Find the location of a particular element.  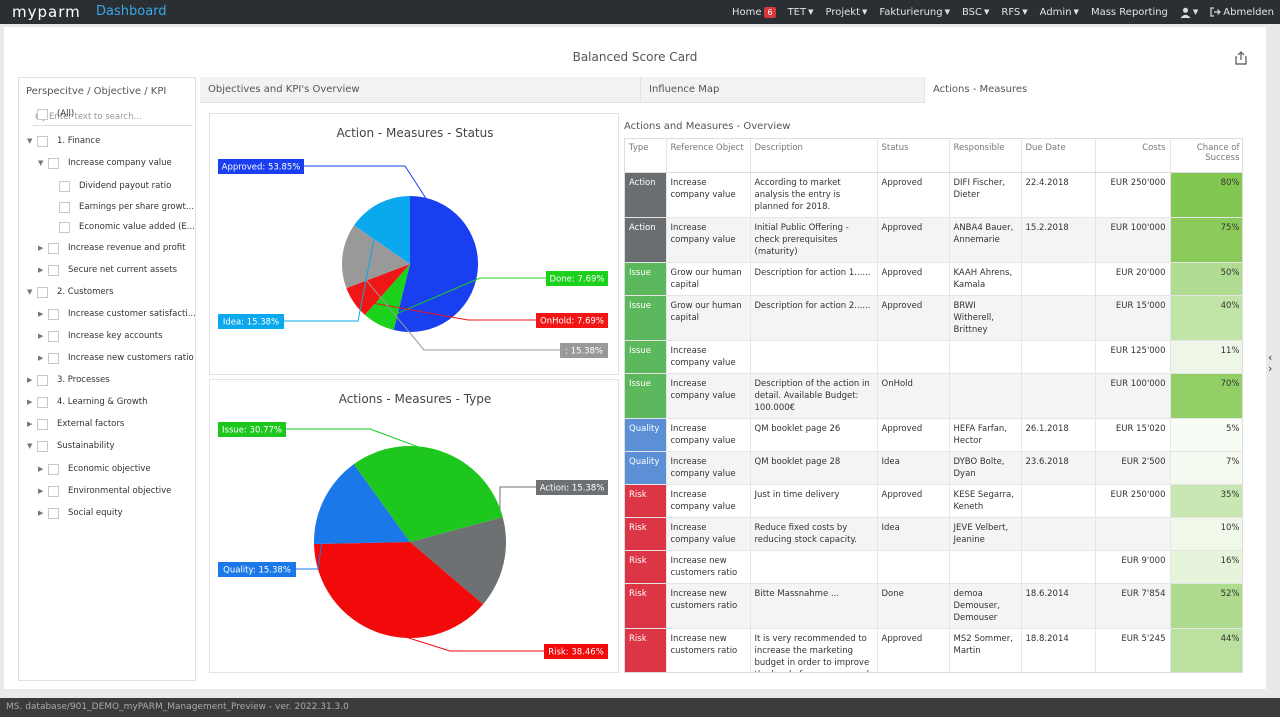

tab-0: Objectives and KPI's Overview is located at coordinates (284, 89).